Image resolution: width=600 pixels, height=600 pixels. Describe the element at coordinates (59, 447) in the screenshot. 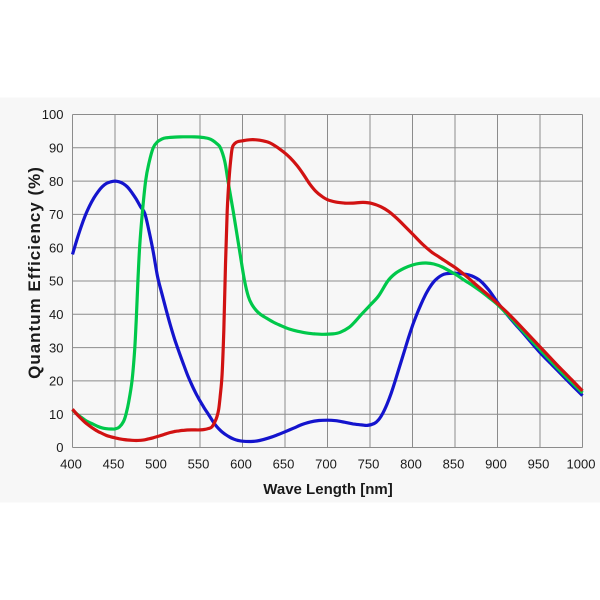

I see `svg-text: 0` at that location.